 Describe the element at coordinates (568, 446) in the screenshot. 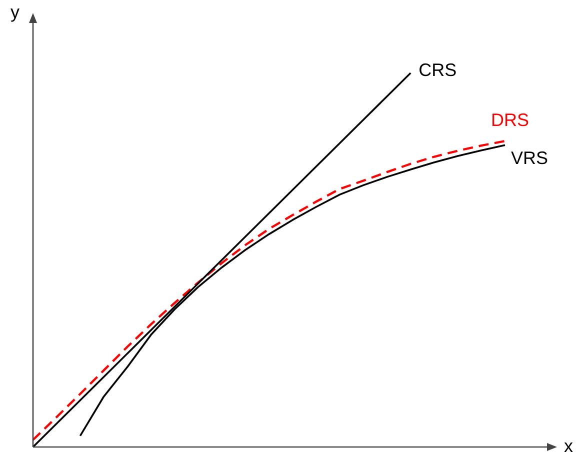

I see `x-axis-title: x` at that location.